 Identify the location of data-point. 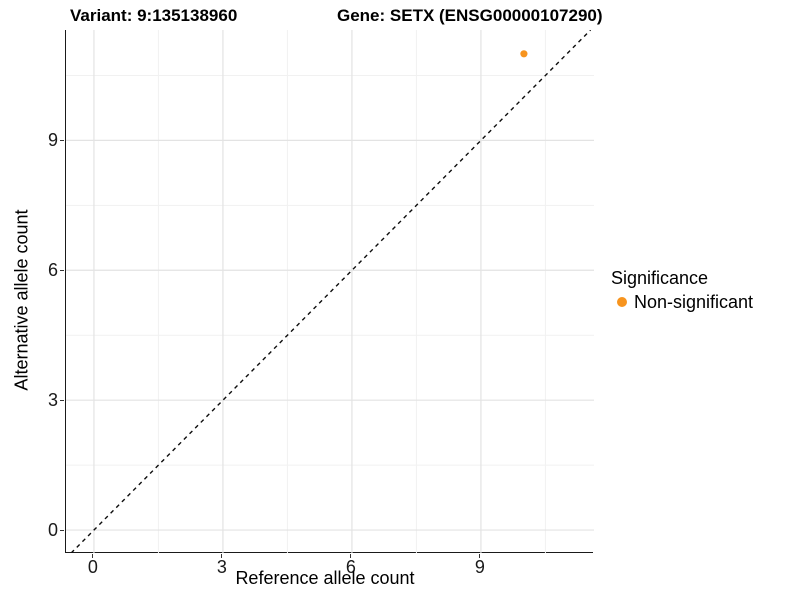
(524, 54).